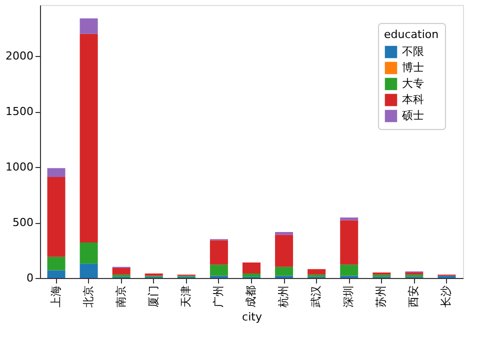  Describe the element at coordinates (413, 83) in the screenshot. I see `legend-label: 大专` at that location.